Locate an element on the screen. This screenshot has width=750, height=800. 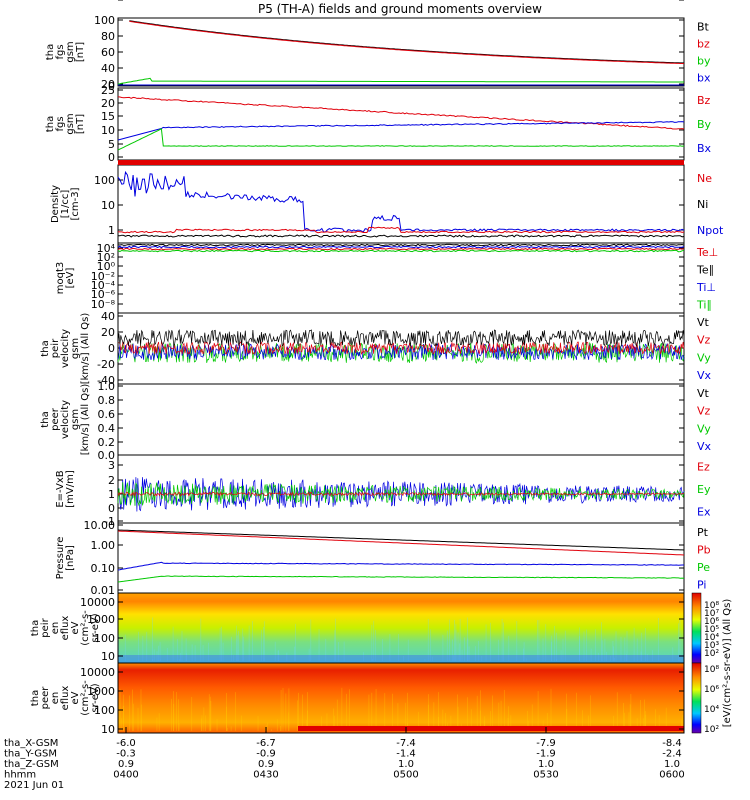
spectrogram-peir_en is located at coordinates (401, 628).